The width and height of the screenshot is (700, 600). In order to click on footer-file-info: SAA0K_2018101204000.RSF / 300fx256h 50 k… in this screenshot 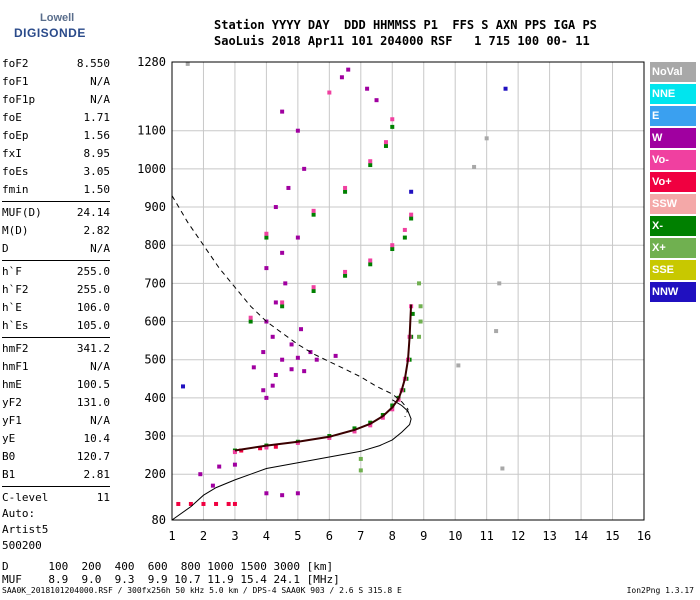, I will do `click(202, 590)`.